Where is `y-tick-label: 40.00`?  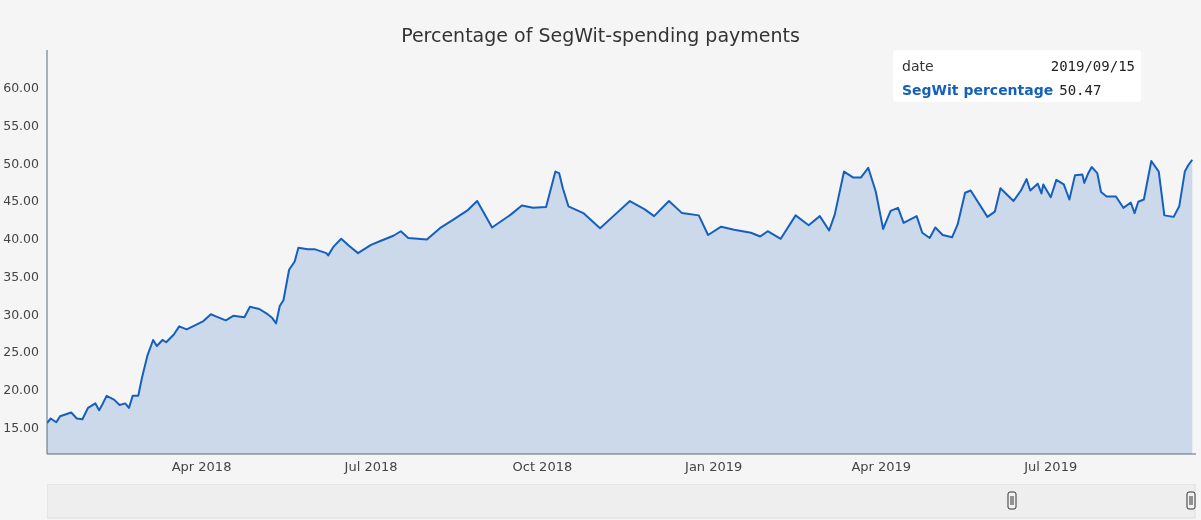 y-tick-label: 40.00 is located at coordinates (21, 239).